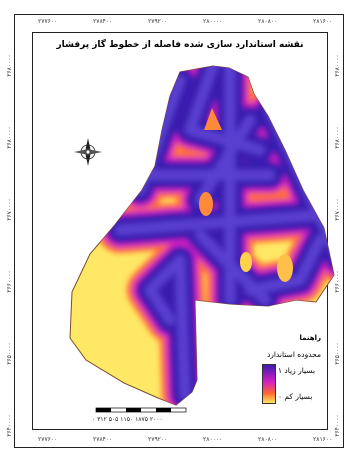  I want to click on scale-bar-label: ۰ ۳۱۲ ۵۰۵ ۱۱۵۰ ۱۸۷۵ ۲۰۰۰, so click(127, 419).